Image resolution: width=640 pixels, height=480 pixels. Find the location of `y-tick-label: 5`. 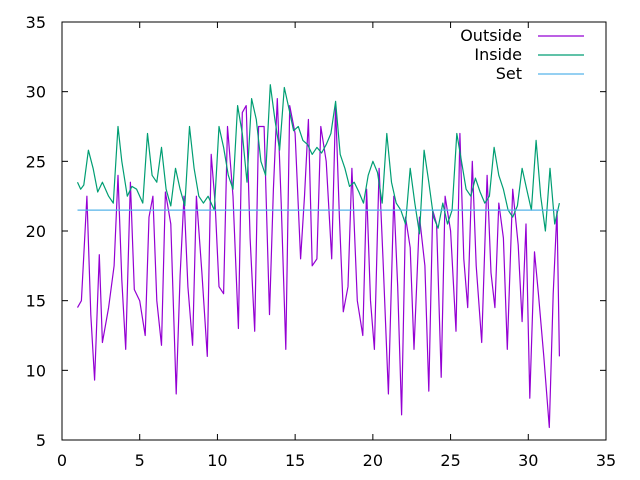

y-tick-label: 5 is located at coordinates (41, 440).